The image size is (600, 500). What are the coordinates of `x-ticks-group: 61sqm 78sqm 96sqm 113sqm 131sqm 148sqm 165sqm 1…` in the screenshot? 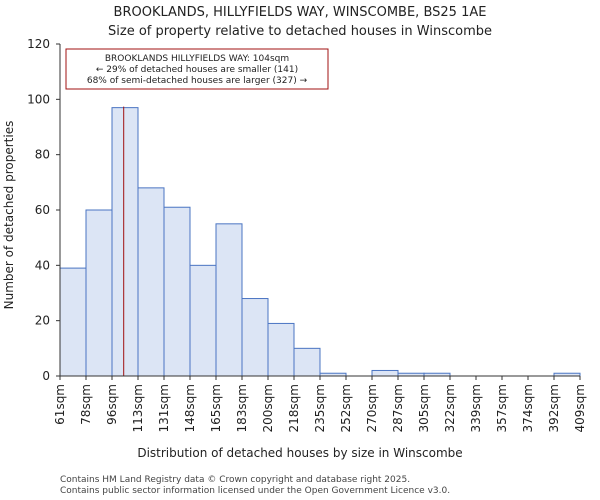 It's located at (320, 404).